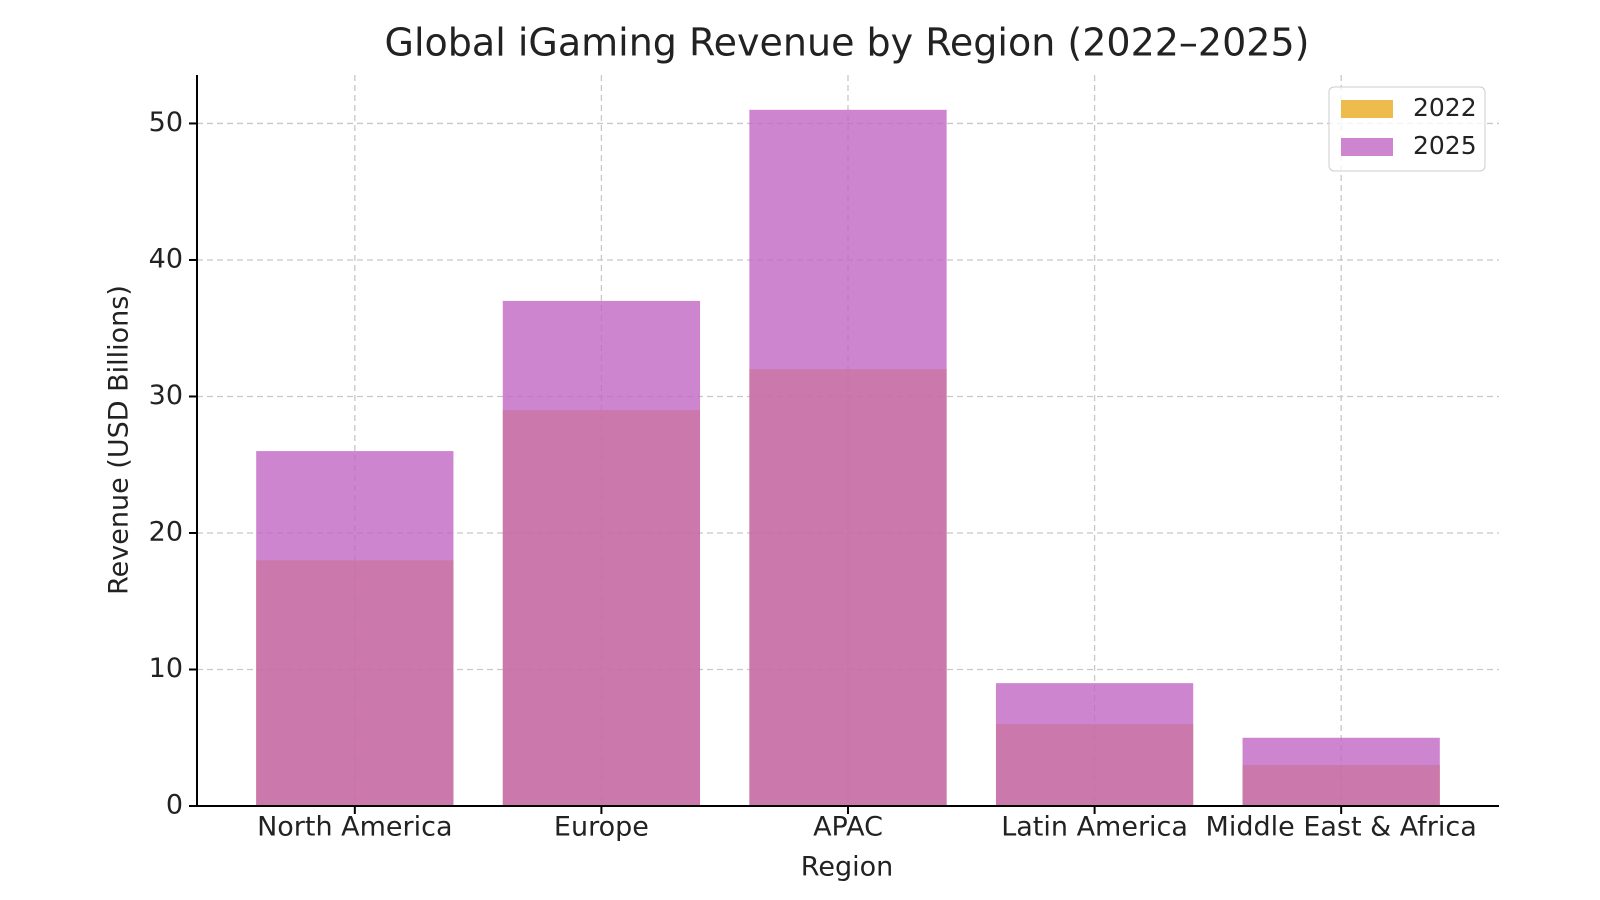  I want to click on y-tick-label: 30, so click(166, 395).